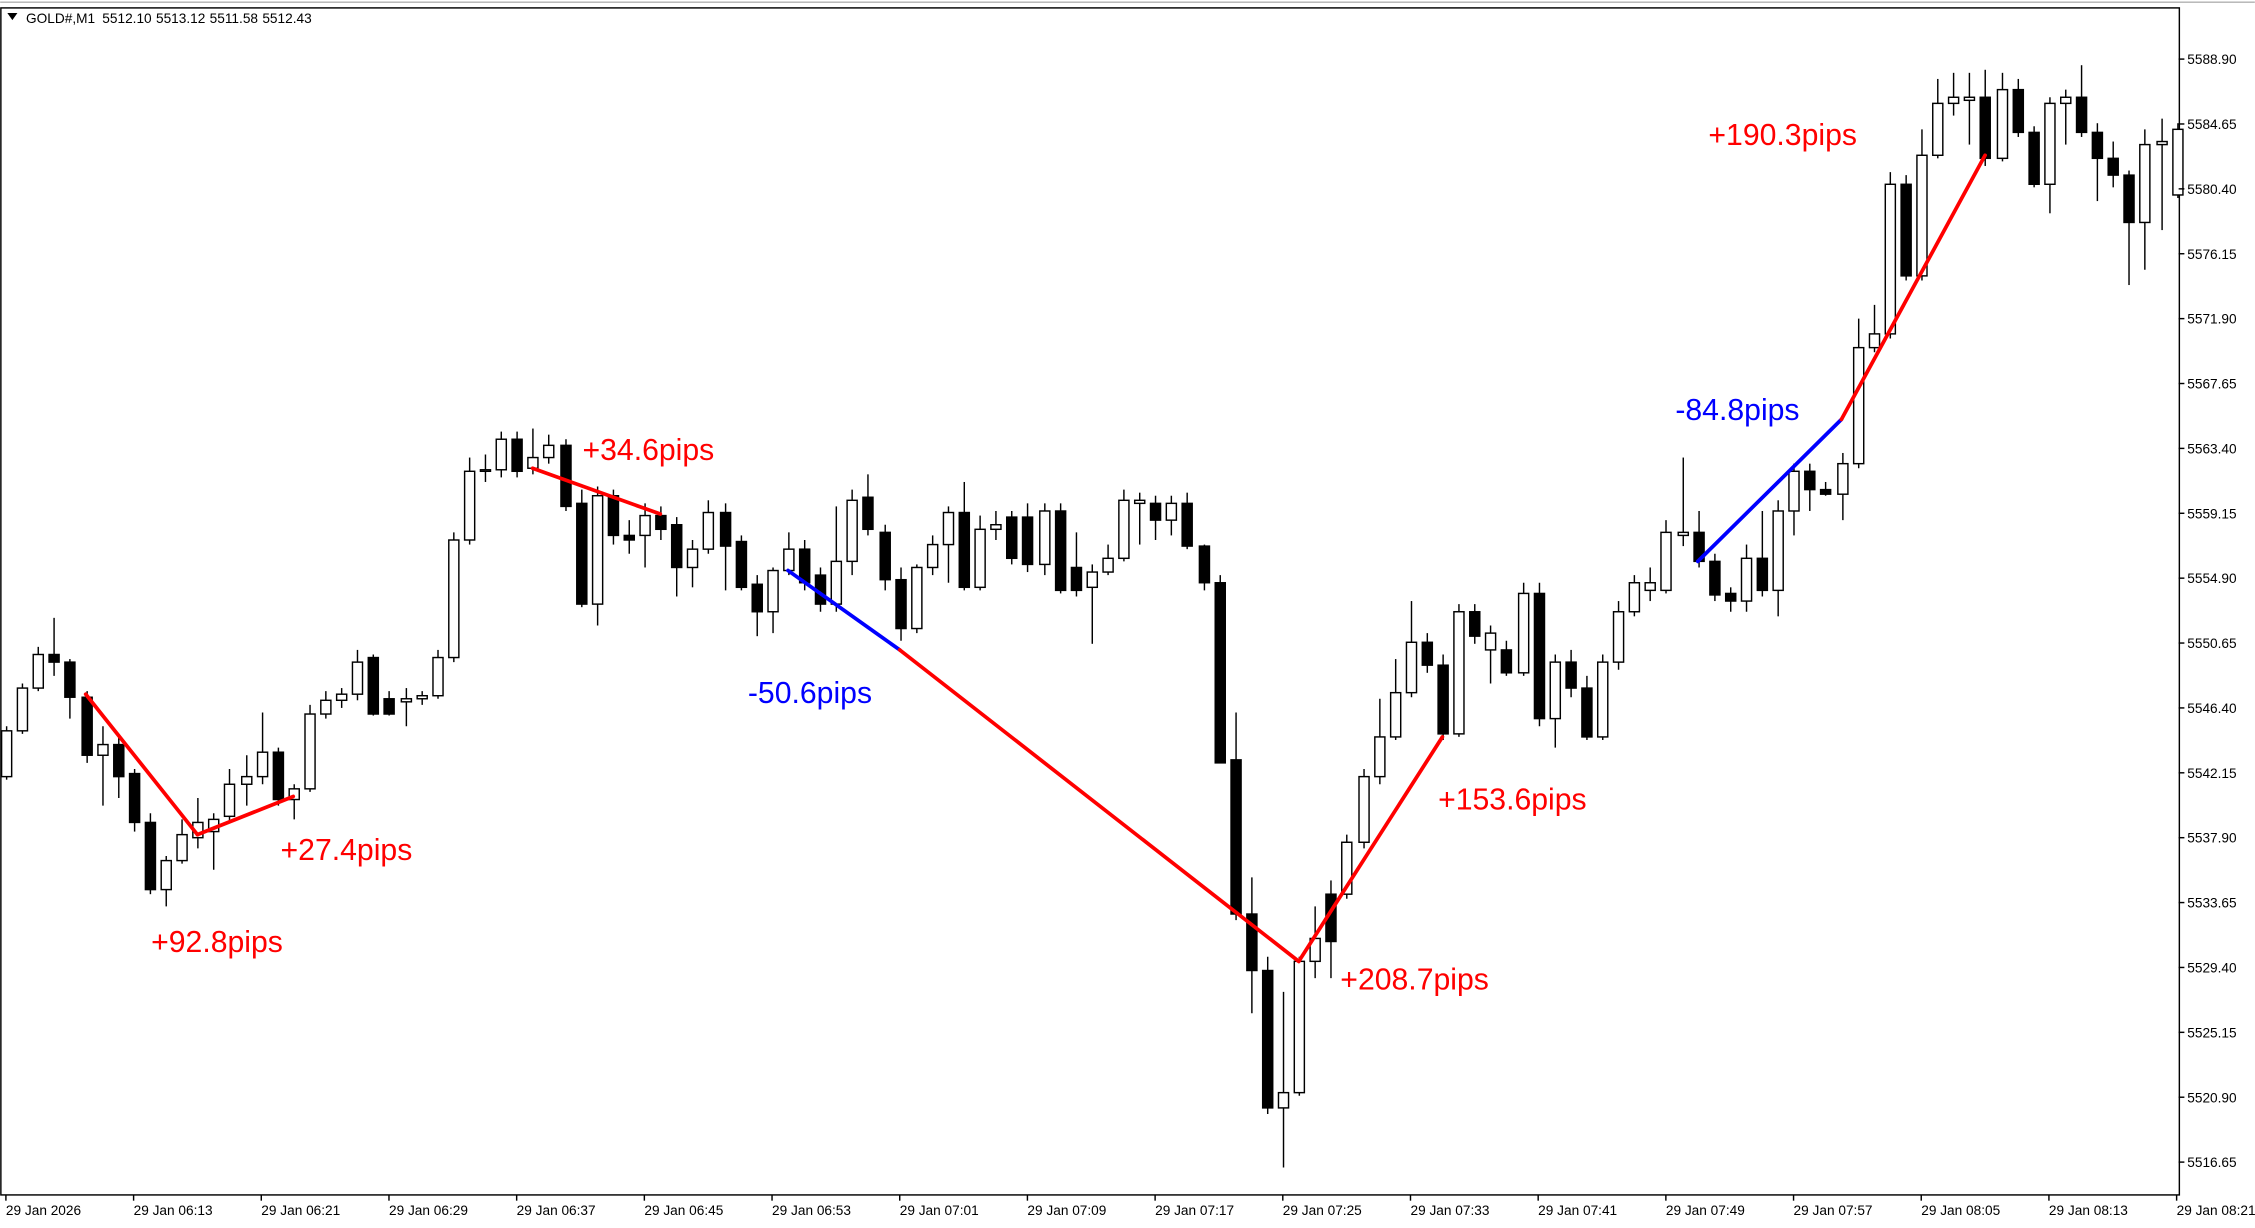  What do you see at coordinates (2212, 643) in the screenshot?
I see `y-tick-label: 5550.65` at bounding box center [2212, 643].